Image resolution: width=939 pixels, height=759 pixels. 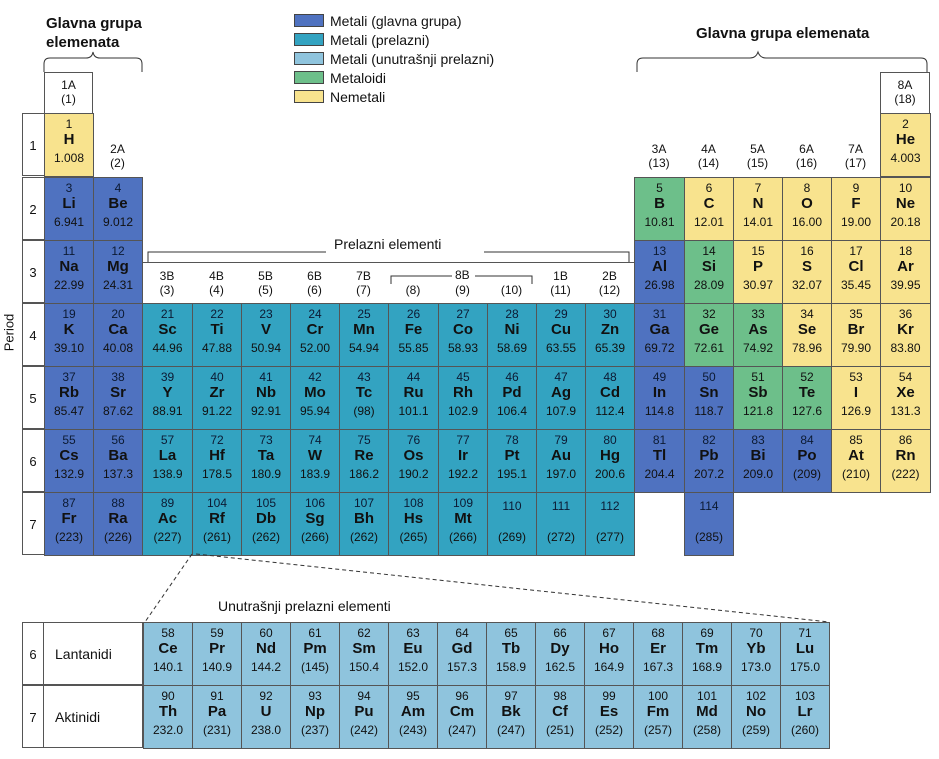 I want to click on atomic-number: 30, so click(x=610, y=314).